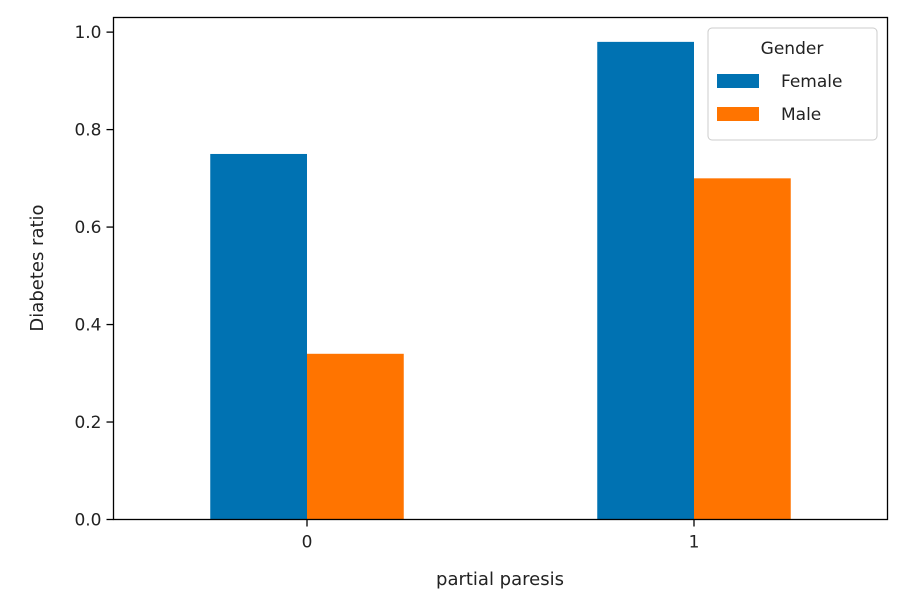 The height and width of the screenshot is (606, 902). What do you see at coordinates (87, 521) in the screenshot?
I see `y-tick-label: 0.0` at bounding box center [87, 521].